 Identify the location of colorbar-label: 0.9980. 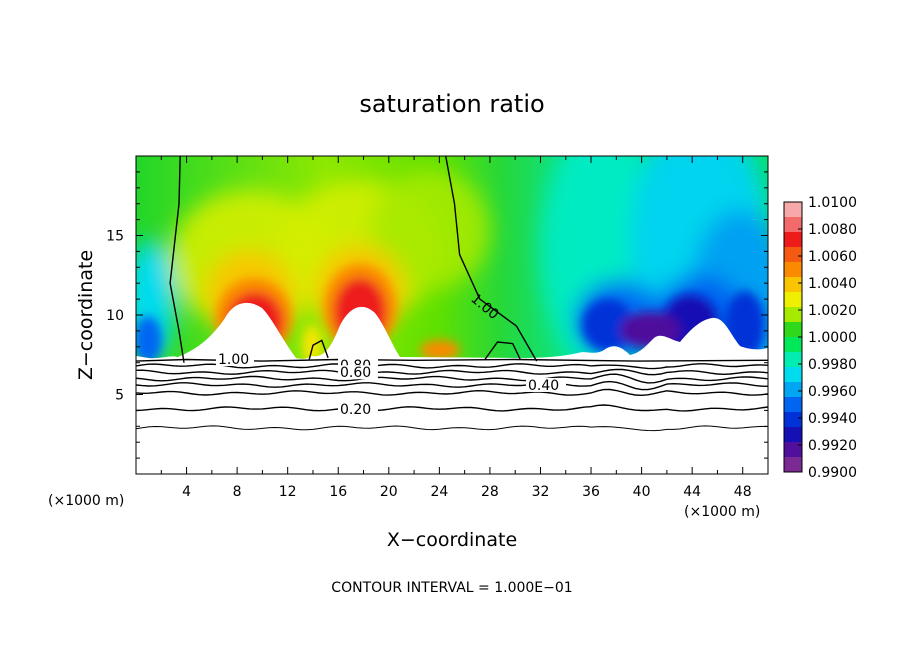
(832, 365).